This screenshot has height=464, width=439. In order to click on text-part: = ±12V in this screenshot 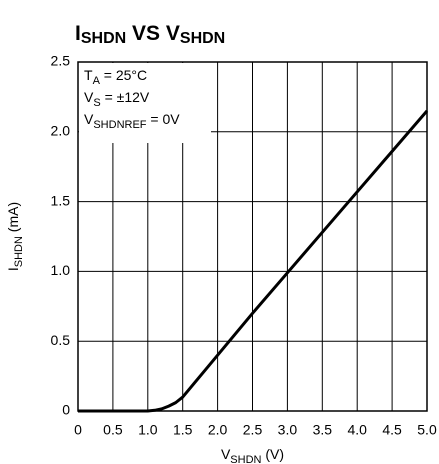, I will do `click(125, 97)`.